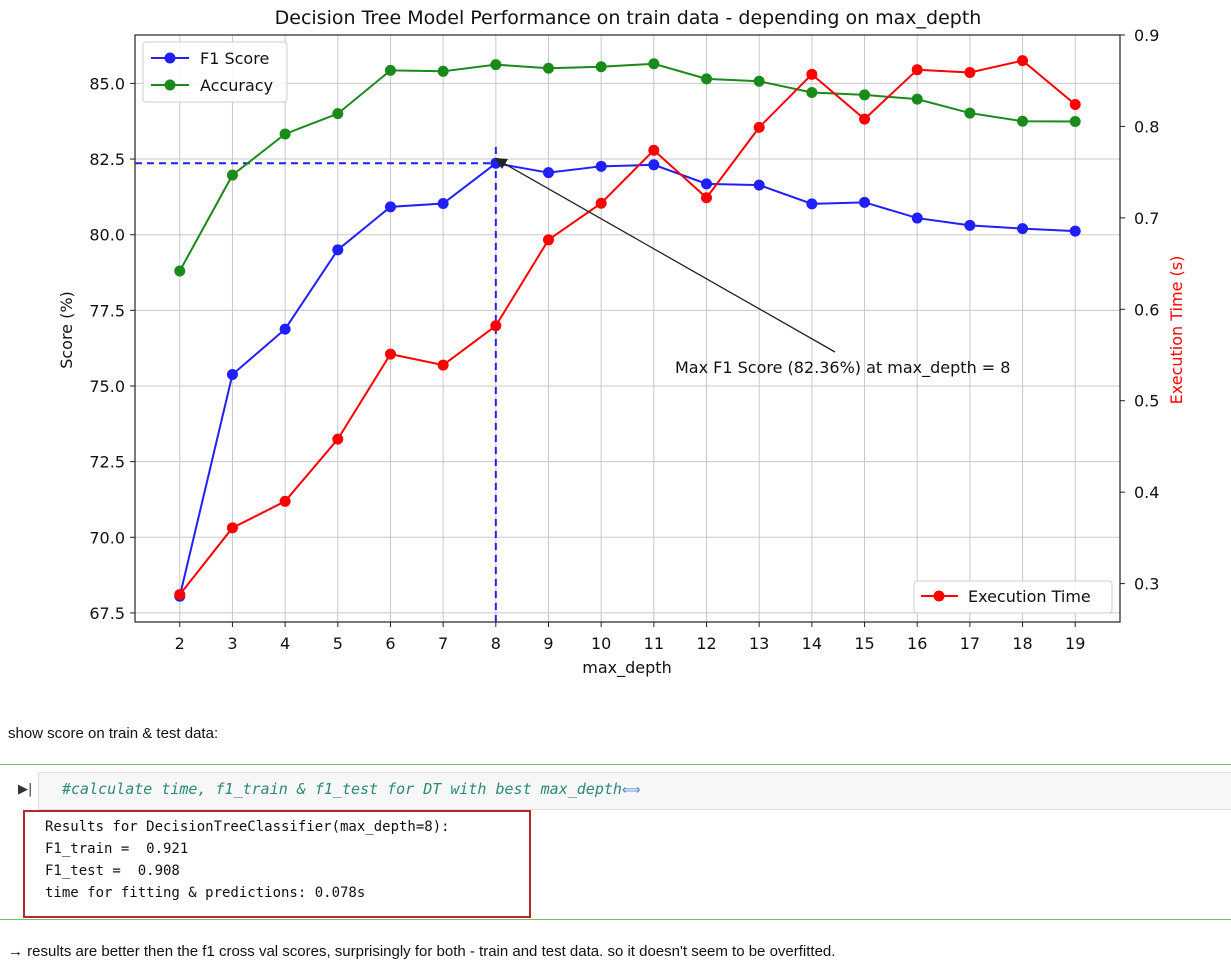 The image size is (1231, 976). Describe the element at coordinates (107, 159) in the screenshot. I see `y-tick-label: 82.5` at that location.